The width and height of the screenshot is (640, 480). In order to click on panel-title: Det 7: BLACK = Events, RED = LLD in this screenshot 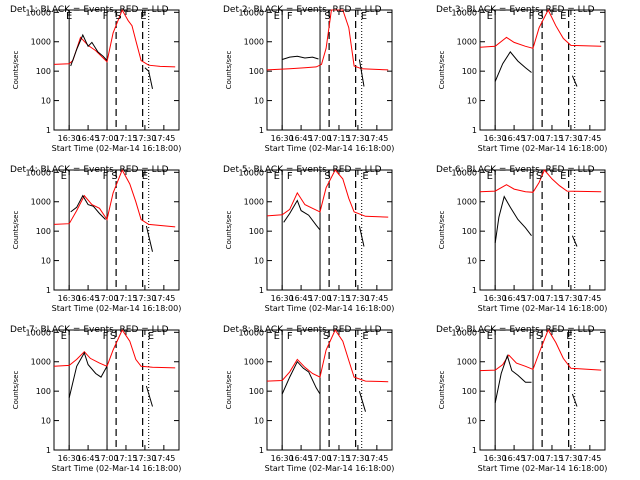, I will do `click(89, 330)`.